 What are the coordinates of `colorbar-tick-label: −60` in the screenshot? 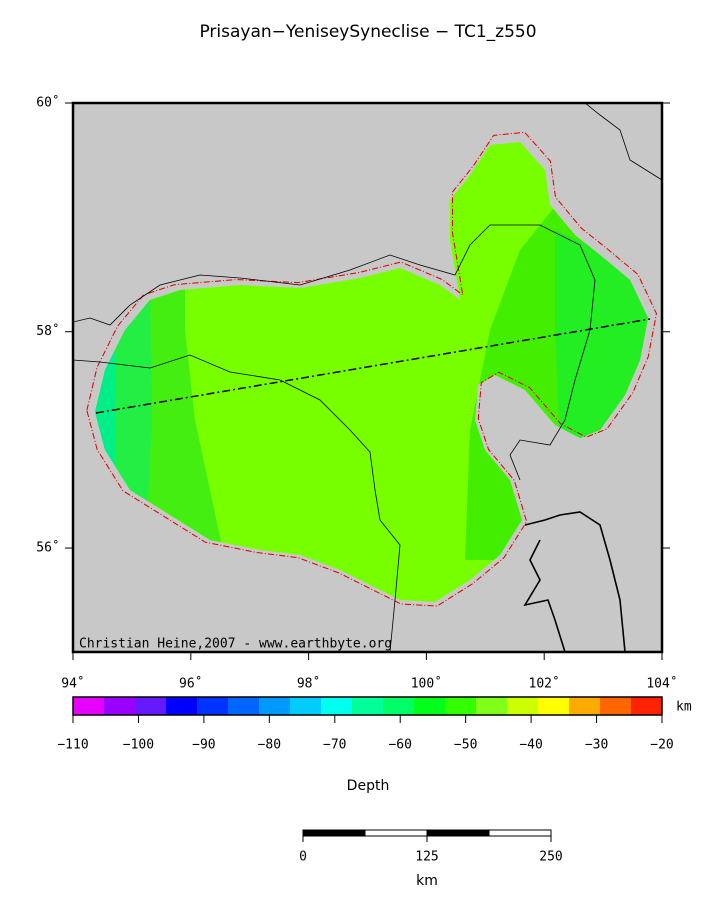 It's located at (399, 745).